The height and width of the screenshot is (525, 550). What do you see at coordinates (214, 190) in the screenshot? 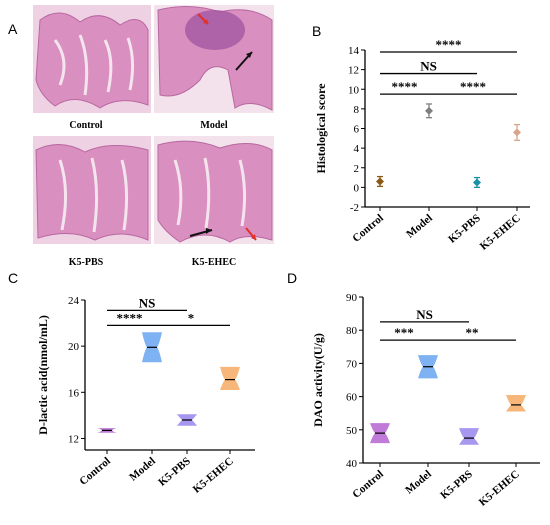
I see `histology-image-k5-ehec` at bounding box center [214, 190].